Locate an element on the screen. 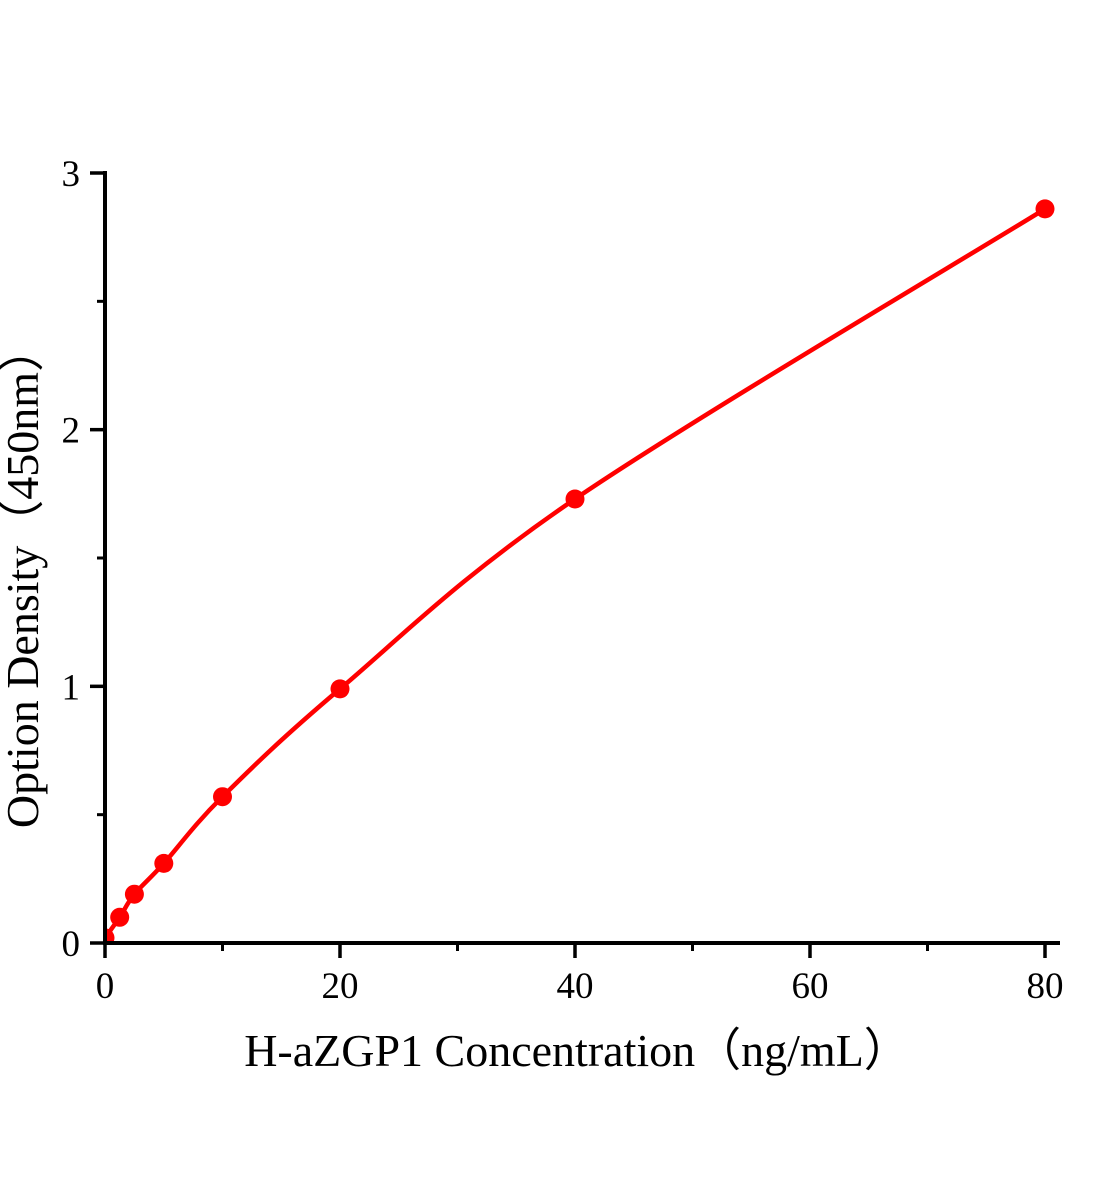 Image resolution: width=1104 pixels, height=1200 pixels. x-tick-label: 60 is located at coordinates (810, 986).